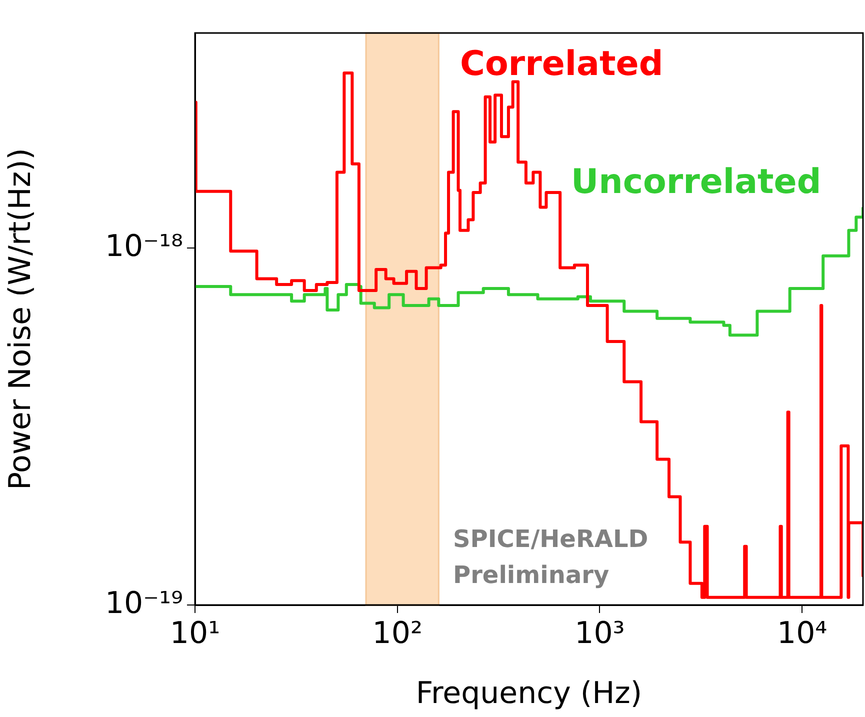 The image size is (865, 717). Describe the element at coordinates (696, 182) in the screenshot. I see `series-label: Uncorrelated` at that location.